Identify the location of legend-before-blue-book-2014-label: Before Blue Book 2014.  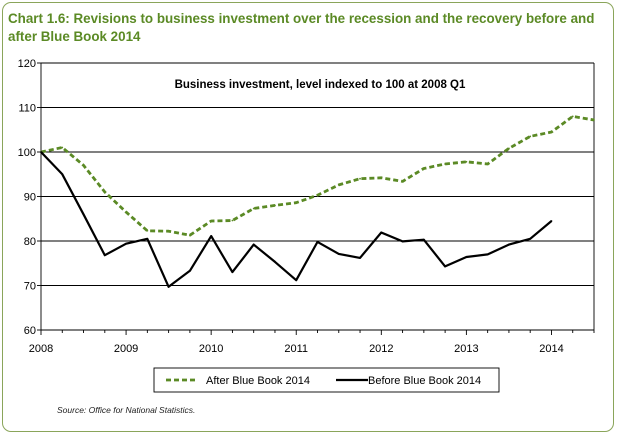
(424, 381).